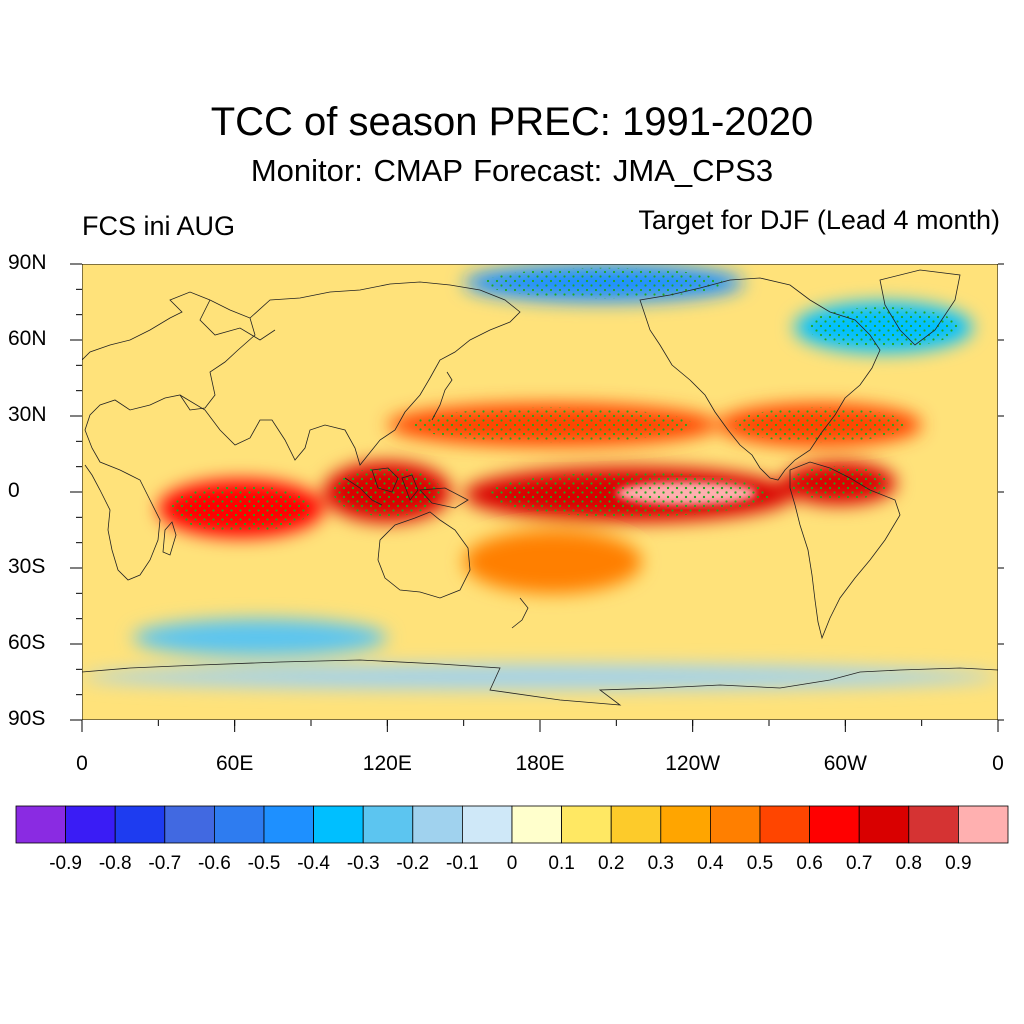  Describe the element at coordinates (552, 562) in the screenshot. I see `south-pacific-convergence` at that location.